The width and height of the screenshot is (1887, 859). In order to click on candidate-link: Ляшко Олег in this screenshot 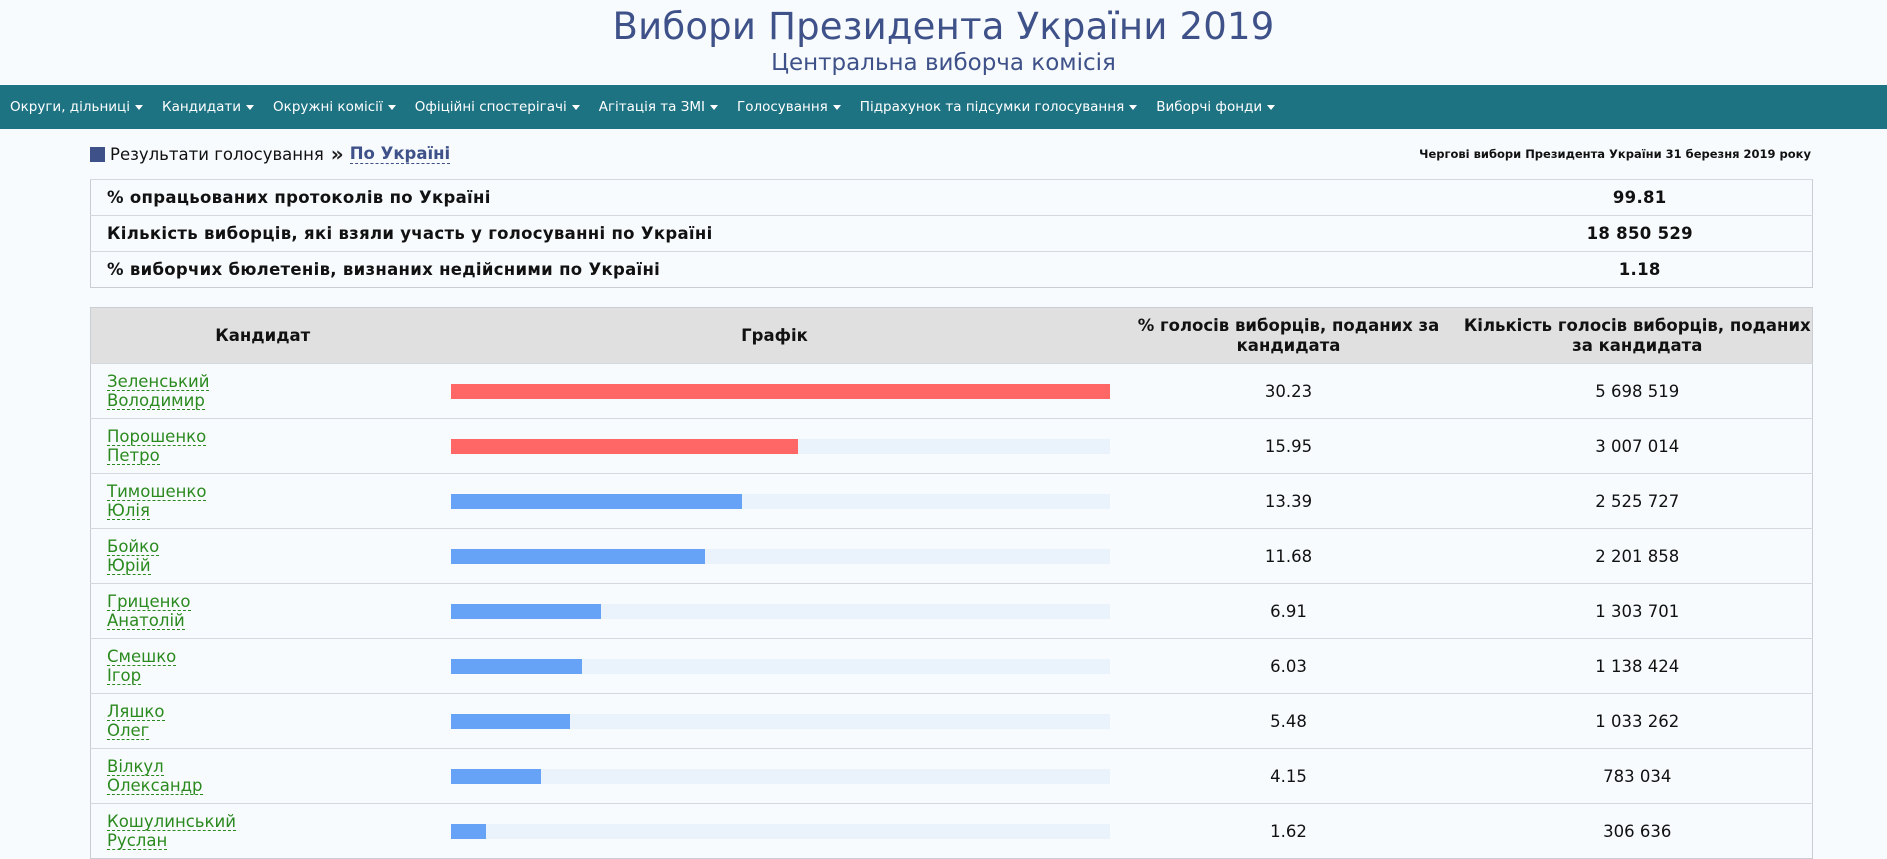, I will do `click(136, 721)`.